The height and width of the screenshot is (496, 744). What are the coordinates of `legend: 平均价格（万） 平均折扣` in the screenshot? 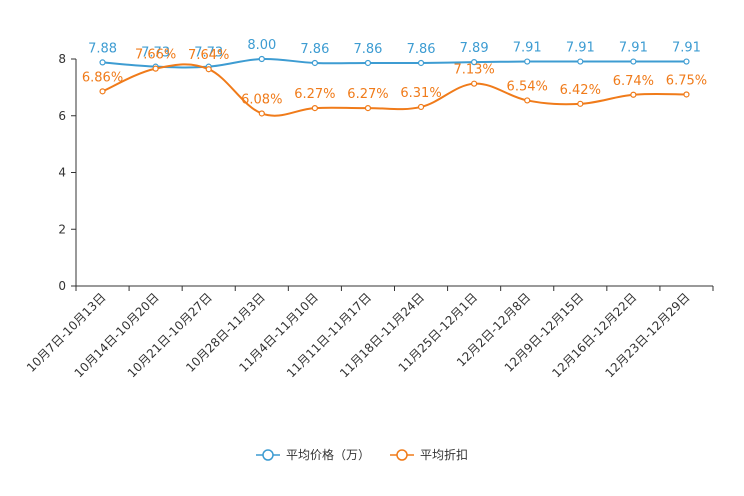 It's located at (362, 454).